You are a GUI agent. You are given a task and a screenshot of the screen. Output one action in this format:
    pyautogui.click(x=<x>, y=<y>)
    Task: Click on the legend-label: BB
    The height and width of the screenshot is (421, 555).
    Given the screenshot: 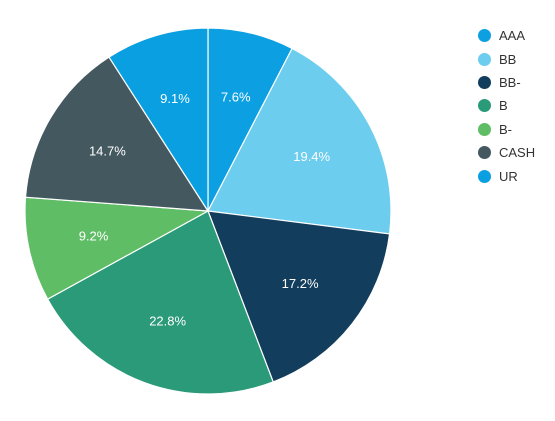 What is the action you would take?
    pyautogui.click(x=508, y=59)
    